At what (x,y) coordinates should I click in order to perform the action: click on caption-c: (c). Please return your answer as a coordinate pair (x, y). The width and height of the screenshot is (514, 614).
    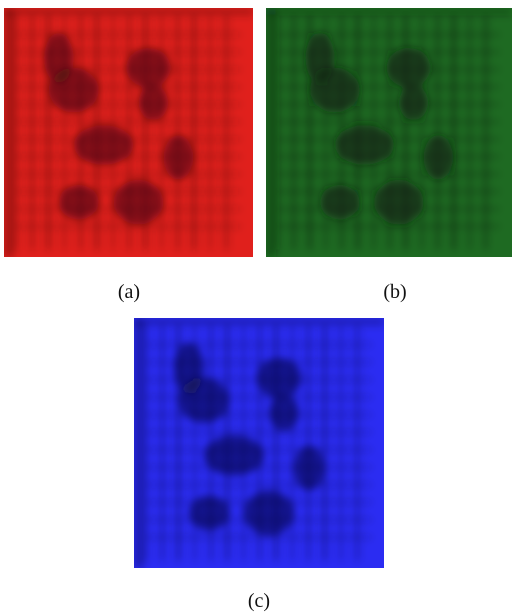
    Looking at the image, I should click on (259, 601).